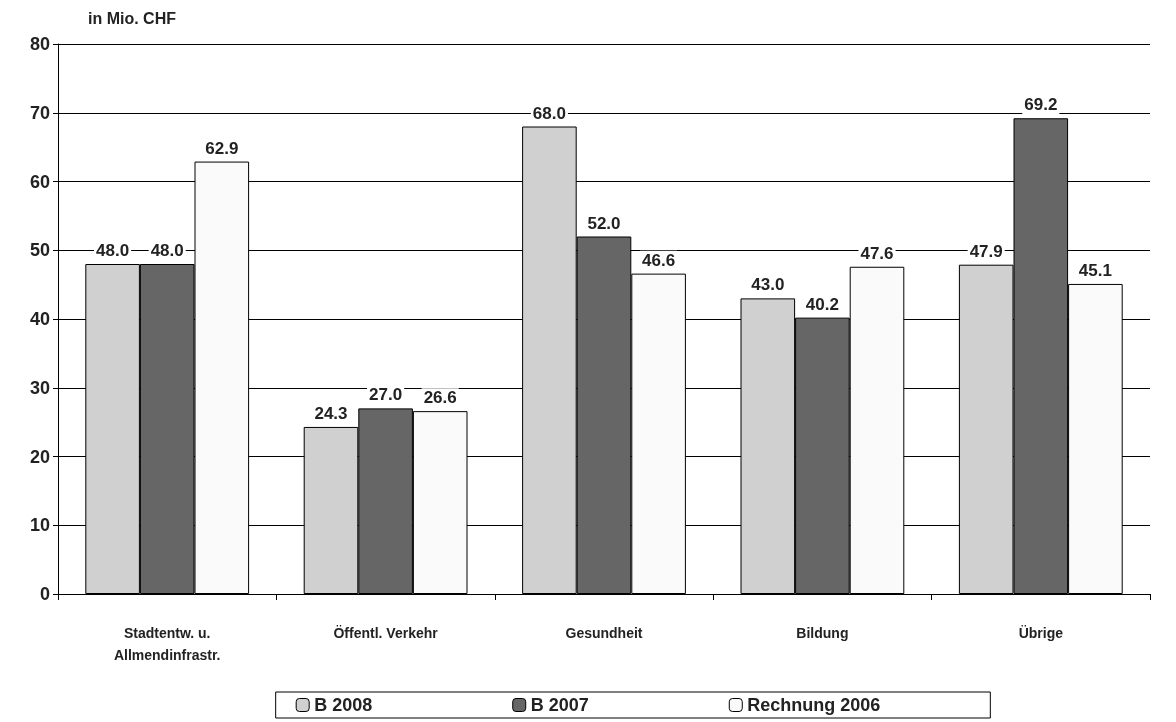  I want to click on data-label: 40.2, so click(822, 304).